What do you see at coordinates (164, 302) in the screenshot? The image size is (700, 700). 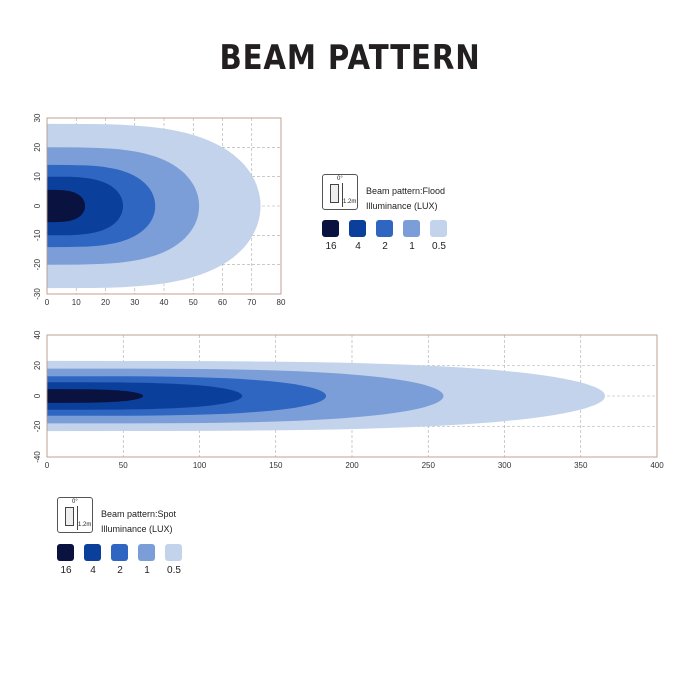 I see `chart0-x-tick-label: 40` at bounding box center [164, 302].